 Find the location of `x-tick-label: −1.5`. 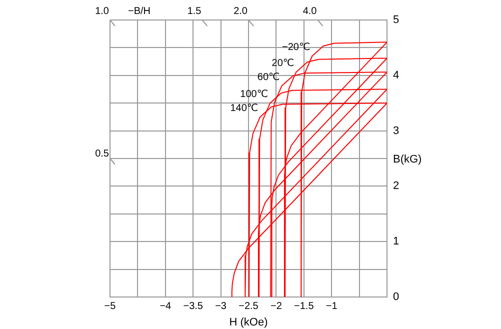

x-tick-label: −1.5 is located at coordinates (304, 306).